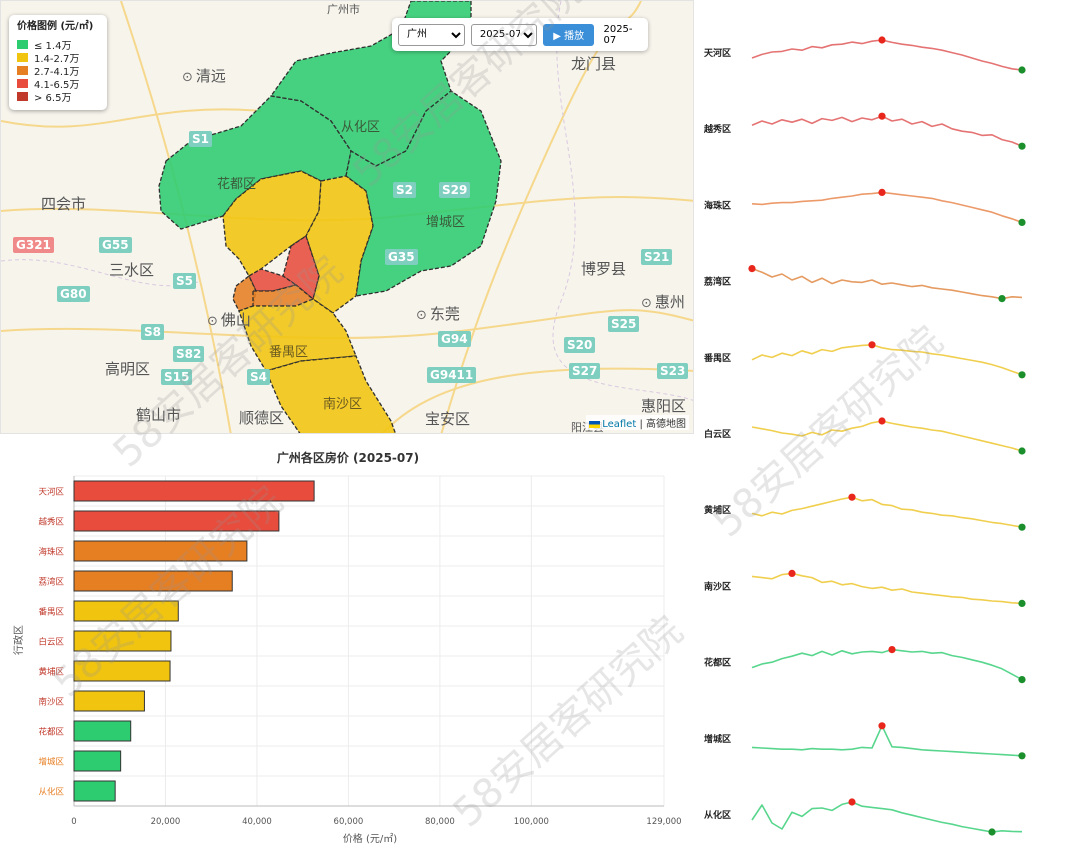  Describe the element at coordinates (73, 822) in the screenshot. I see `bar-x-tick-label: 0` at that location.